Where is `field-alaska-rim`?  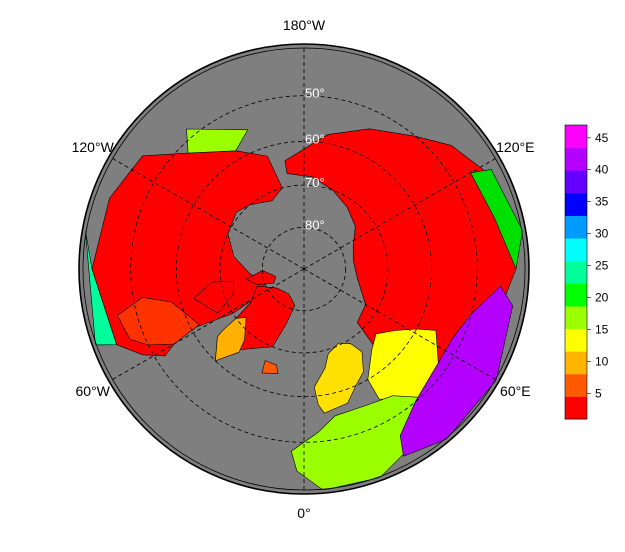 field-alaska-rim is located at coordinates (217, 141).